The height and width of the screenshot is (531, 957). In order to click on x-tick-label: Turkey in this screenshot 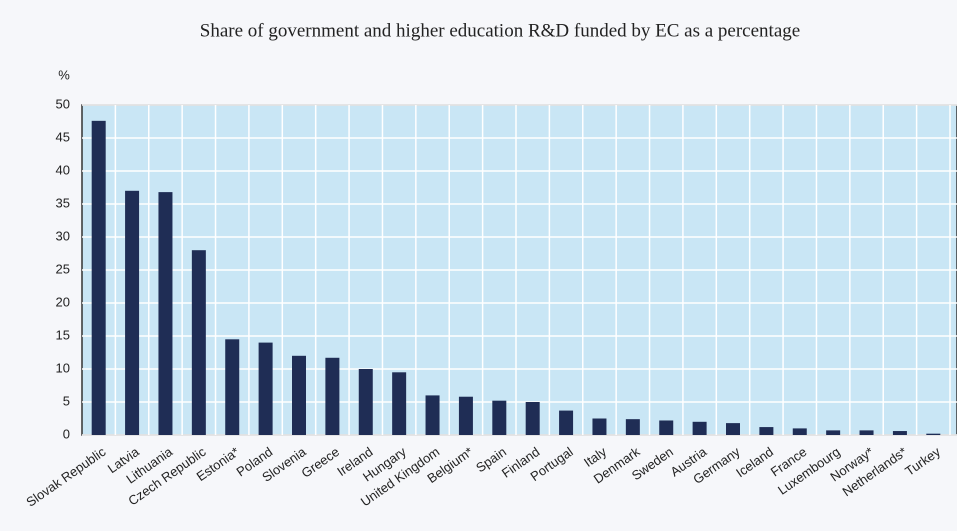, I will do `click(922, 461)`.